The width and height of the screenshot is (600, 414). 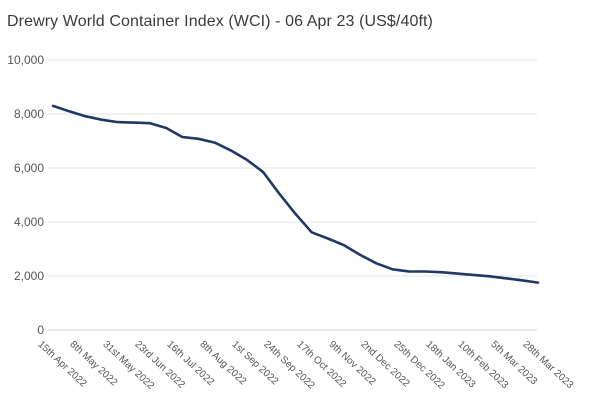 What do you see at coordinates (25, 59) in the screenshot?
I see `y-axis-label: 10,000` at bounding box center [25, 59].